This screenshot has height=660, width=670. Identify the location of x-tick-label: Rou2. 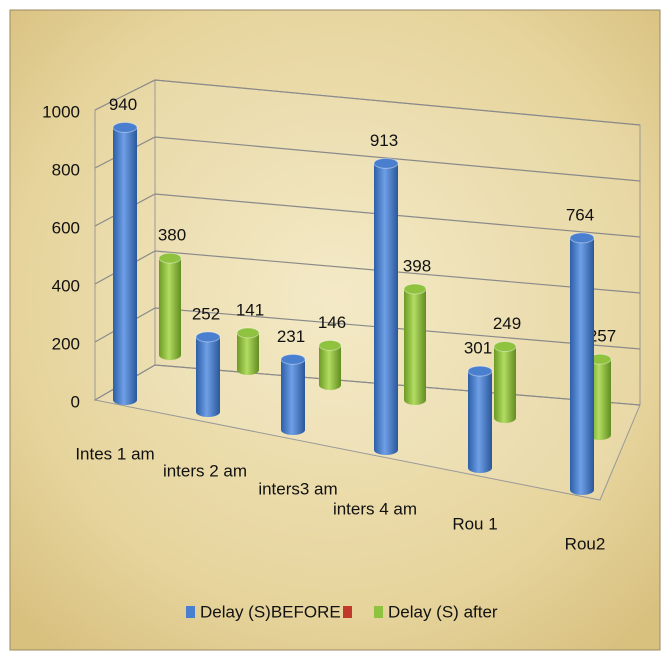
(585, 543).